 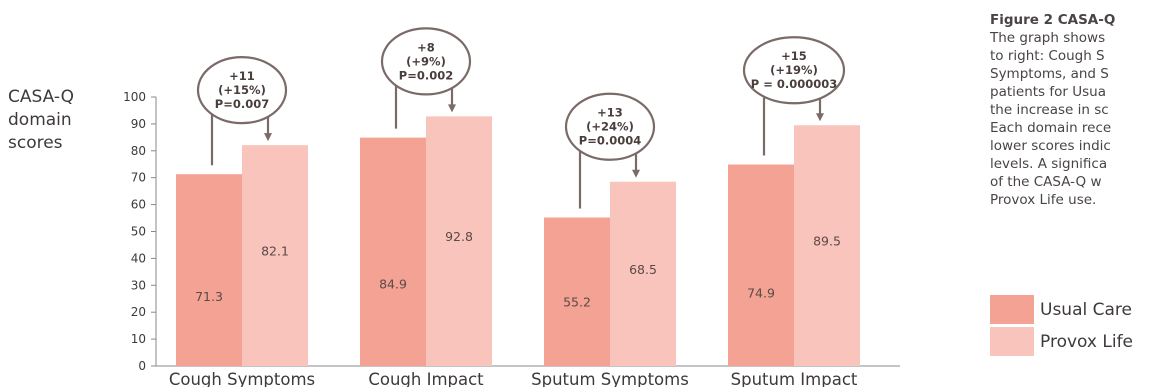 I want to click on annotation-text: (+9%), so click(x=426, y=61).